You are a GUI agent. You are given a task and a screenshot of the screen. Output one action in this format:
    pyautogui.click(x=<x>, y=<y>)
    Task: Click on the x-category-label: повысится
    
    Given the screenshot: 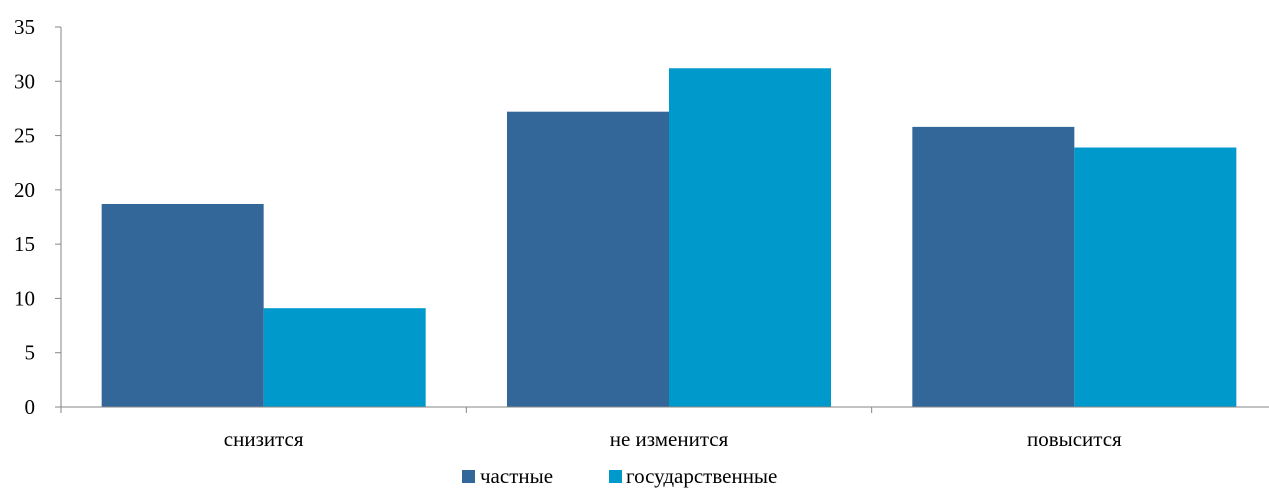 What is the action you would take?
    pyautogui.click(x=1074, y=439)
    